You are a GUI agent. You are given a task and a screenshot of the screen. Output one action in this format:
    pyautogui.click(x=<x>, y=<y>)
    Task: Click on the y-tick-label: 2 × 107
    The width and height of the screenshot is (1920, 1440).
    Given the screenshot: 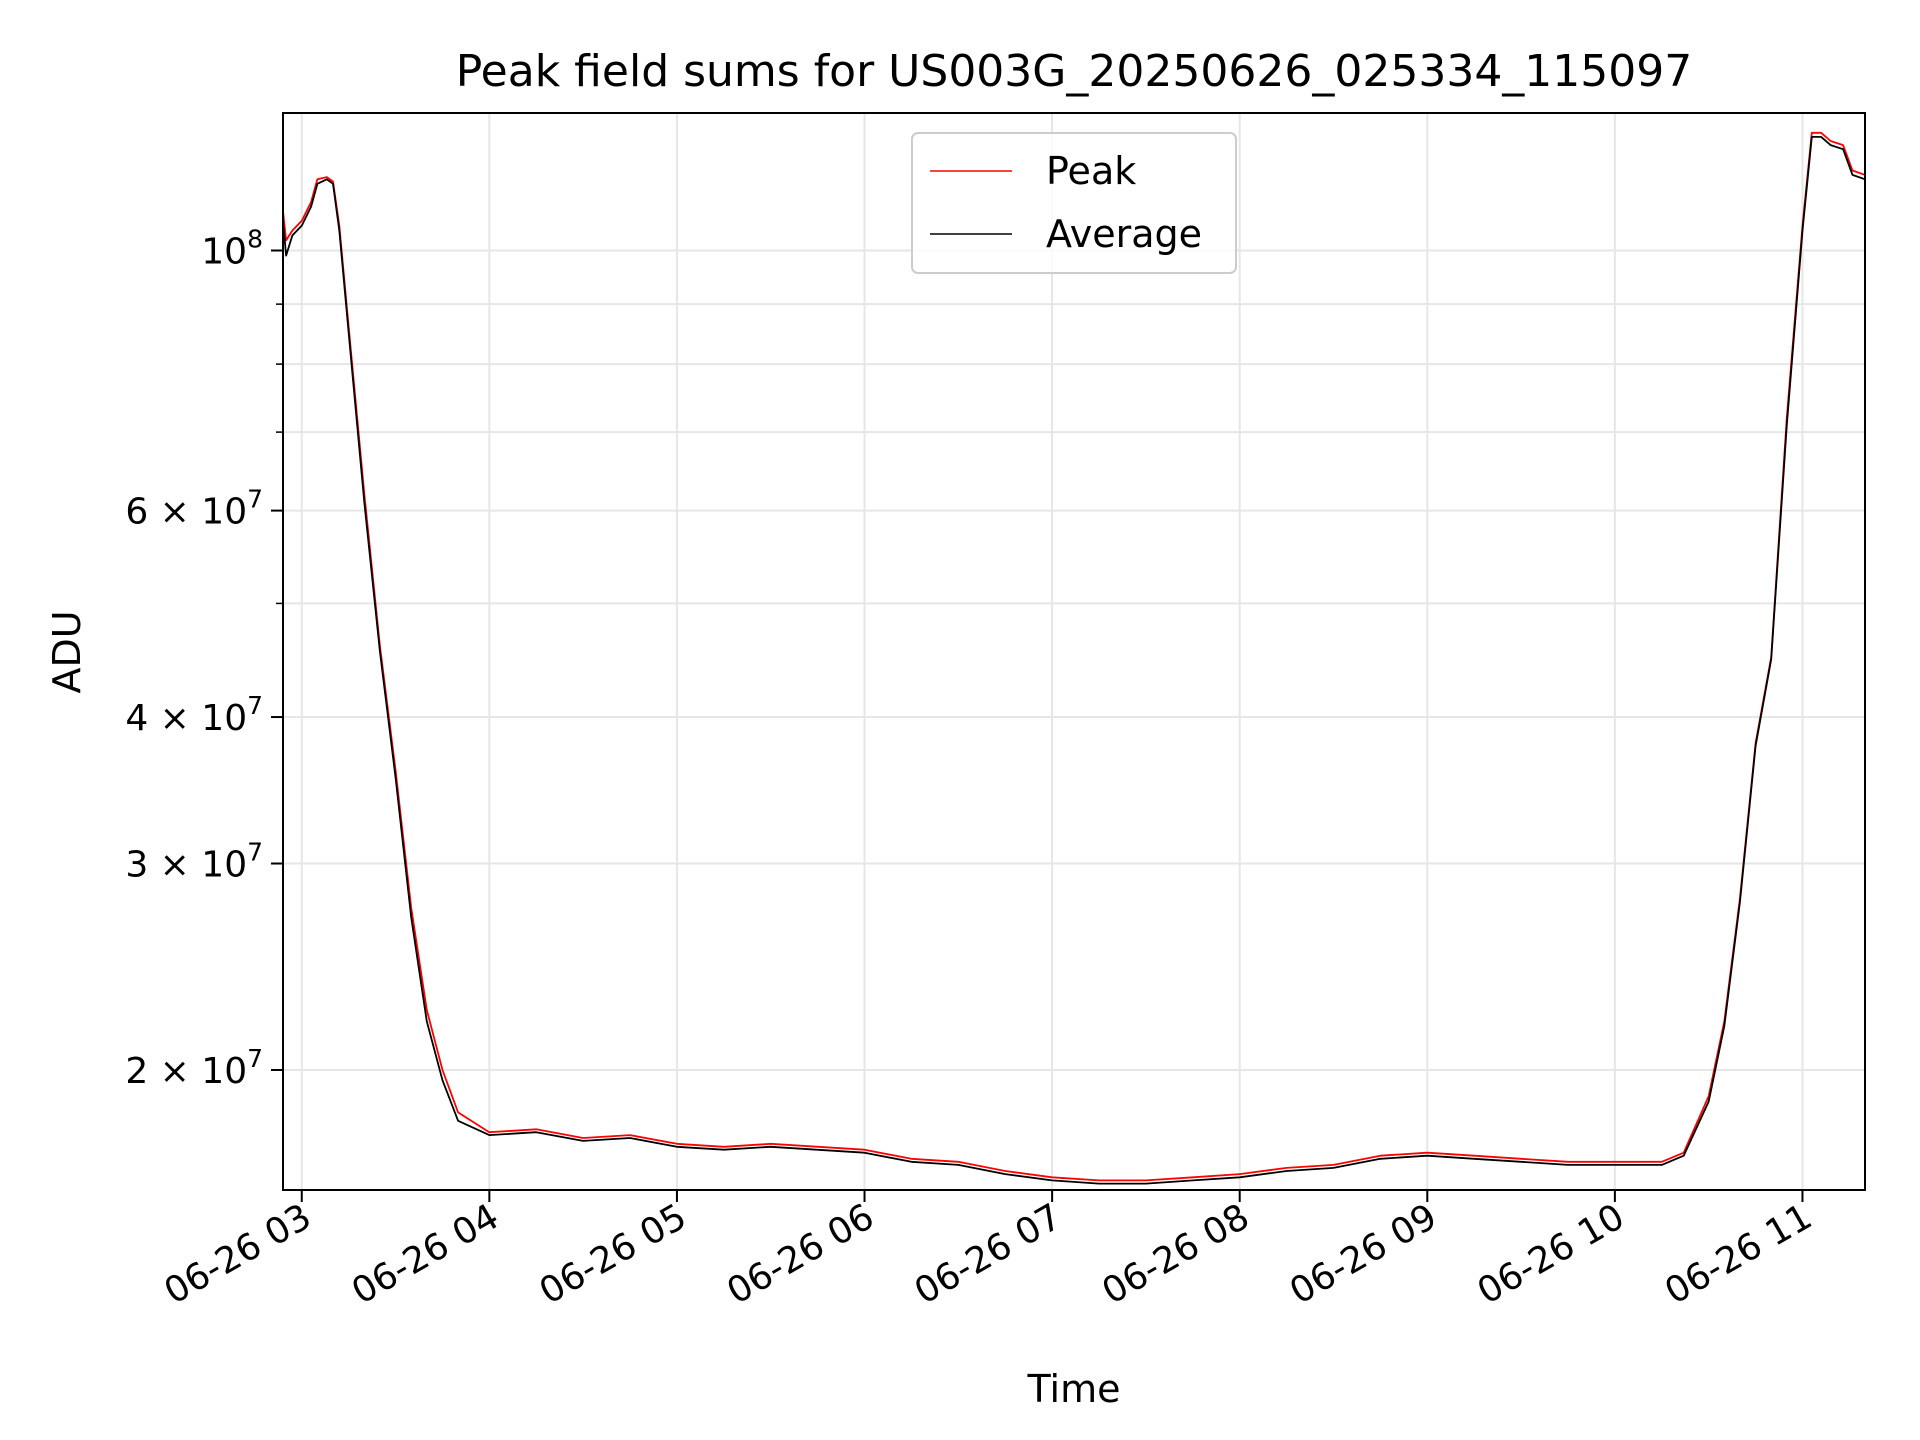 What is the action you would take?
    pyautogui.click(x=194, y=1068)
    